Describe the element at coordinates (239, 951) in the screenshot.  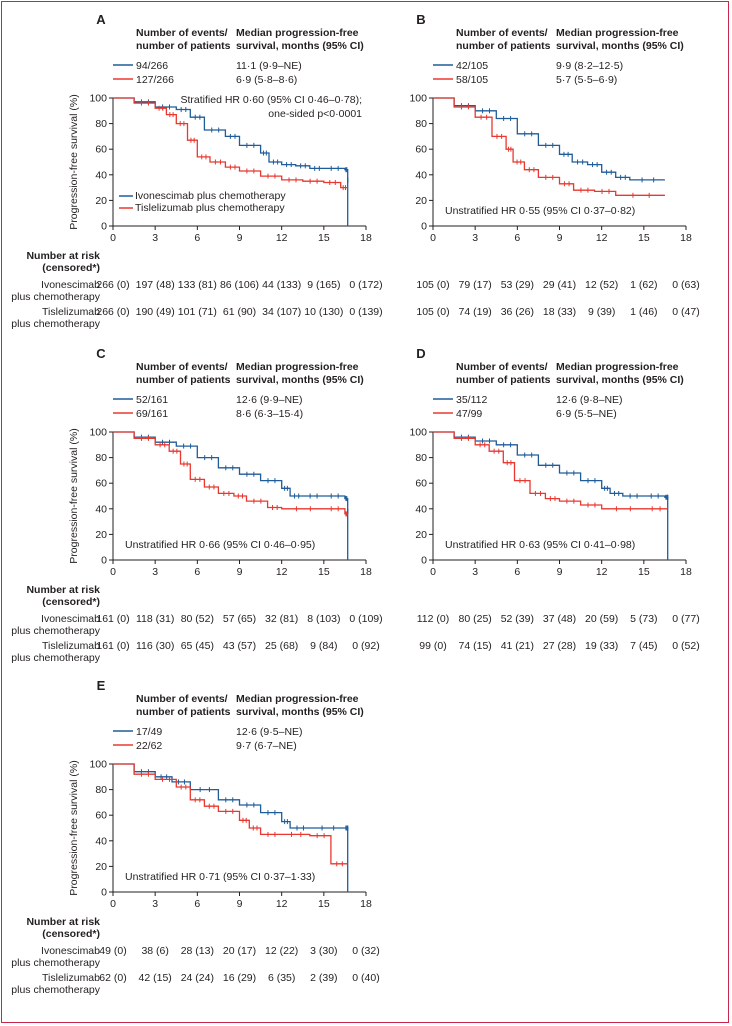
I see `risk-cell-ivo: 20 (17)` at that location.